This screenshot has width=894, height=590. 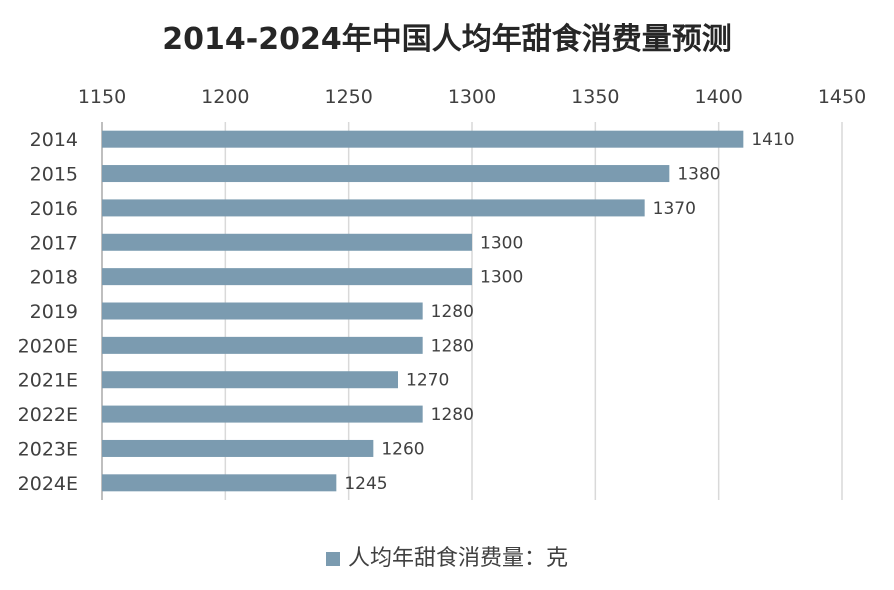 What do you see at coordinates (842, 97) in the screenshot?
I see `x-tick-label: 1450` at bounding box center [842, 97].